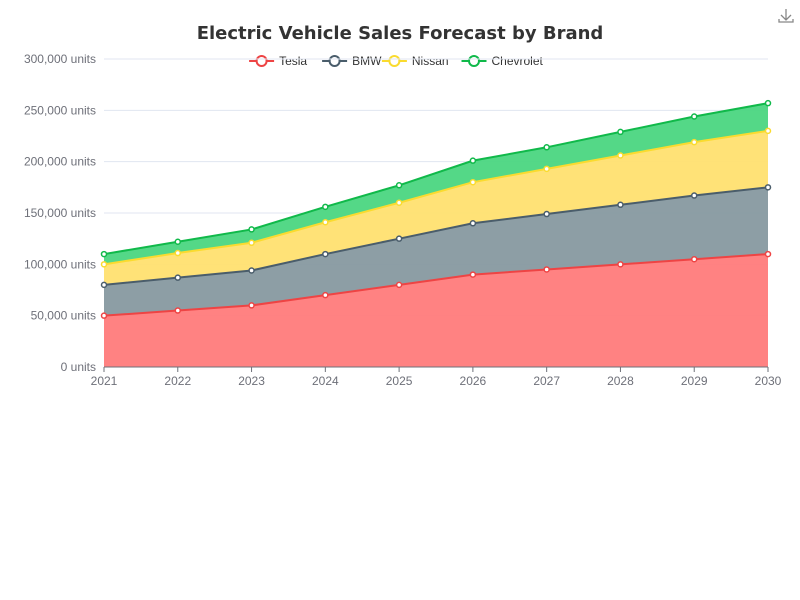 This screenshot has height=600, width=800. What do you see at coordinates (325, 381) in the screenshot?
I see `x-tick-label: 2024` at bounding box center [325, 381].